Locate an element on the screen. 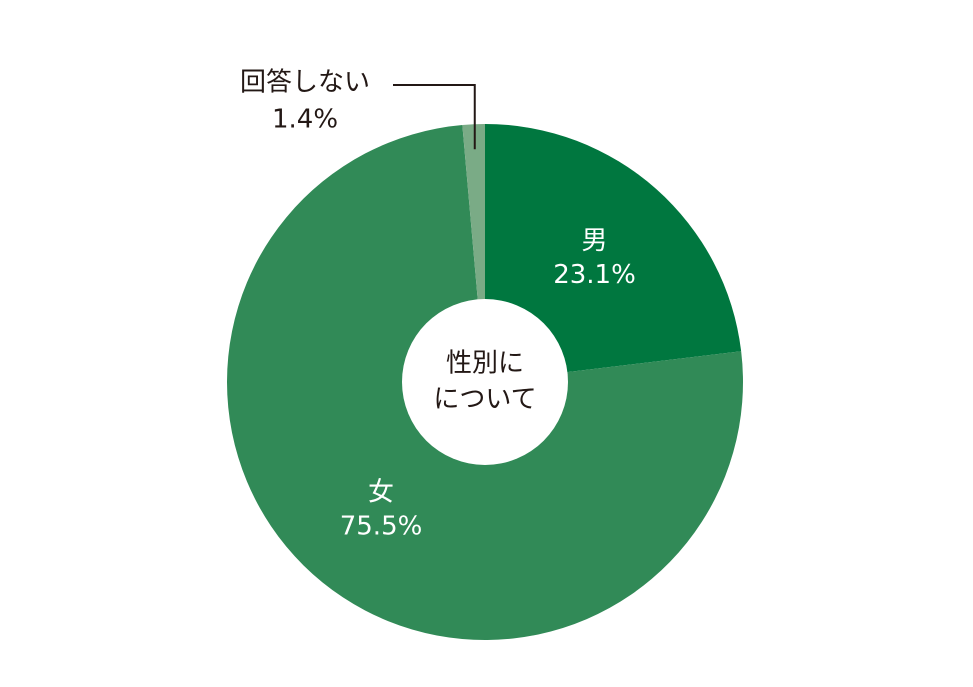 The image size is (973, 687). slice-name: 回答しない is located at coordinates (305, 83).